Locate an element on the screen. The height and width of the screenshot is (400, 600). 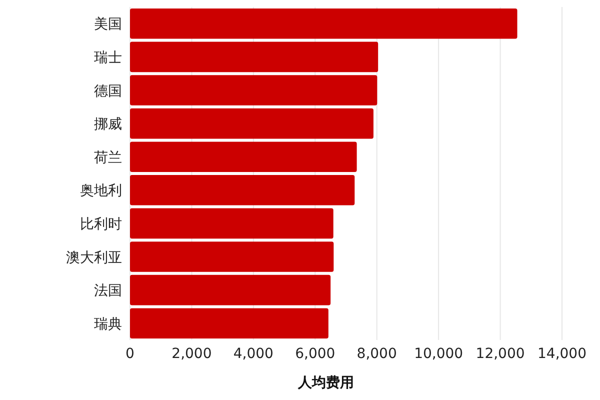
x-tick-label: 4,000 is located at coordinates (253, 354).